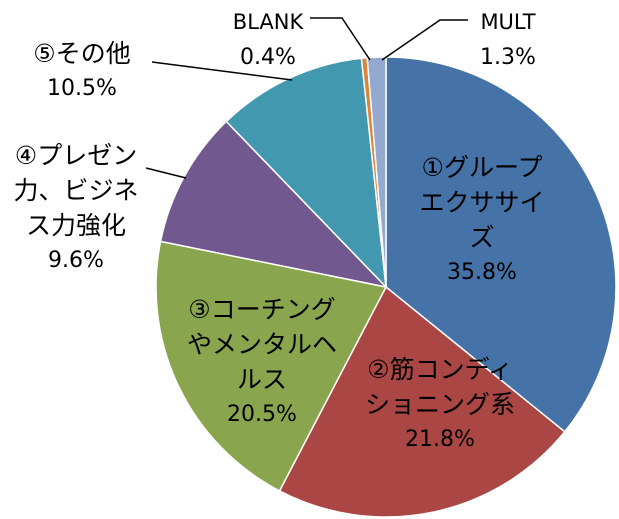 The image size is (619, 519). Describe the element at coordinates (508, 40) in the screenshot. I see `slice-label: MULT 1.3%` at that location.